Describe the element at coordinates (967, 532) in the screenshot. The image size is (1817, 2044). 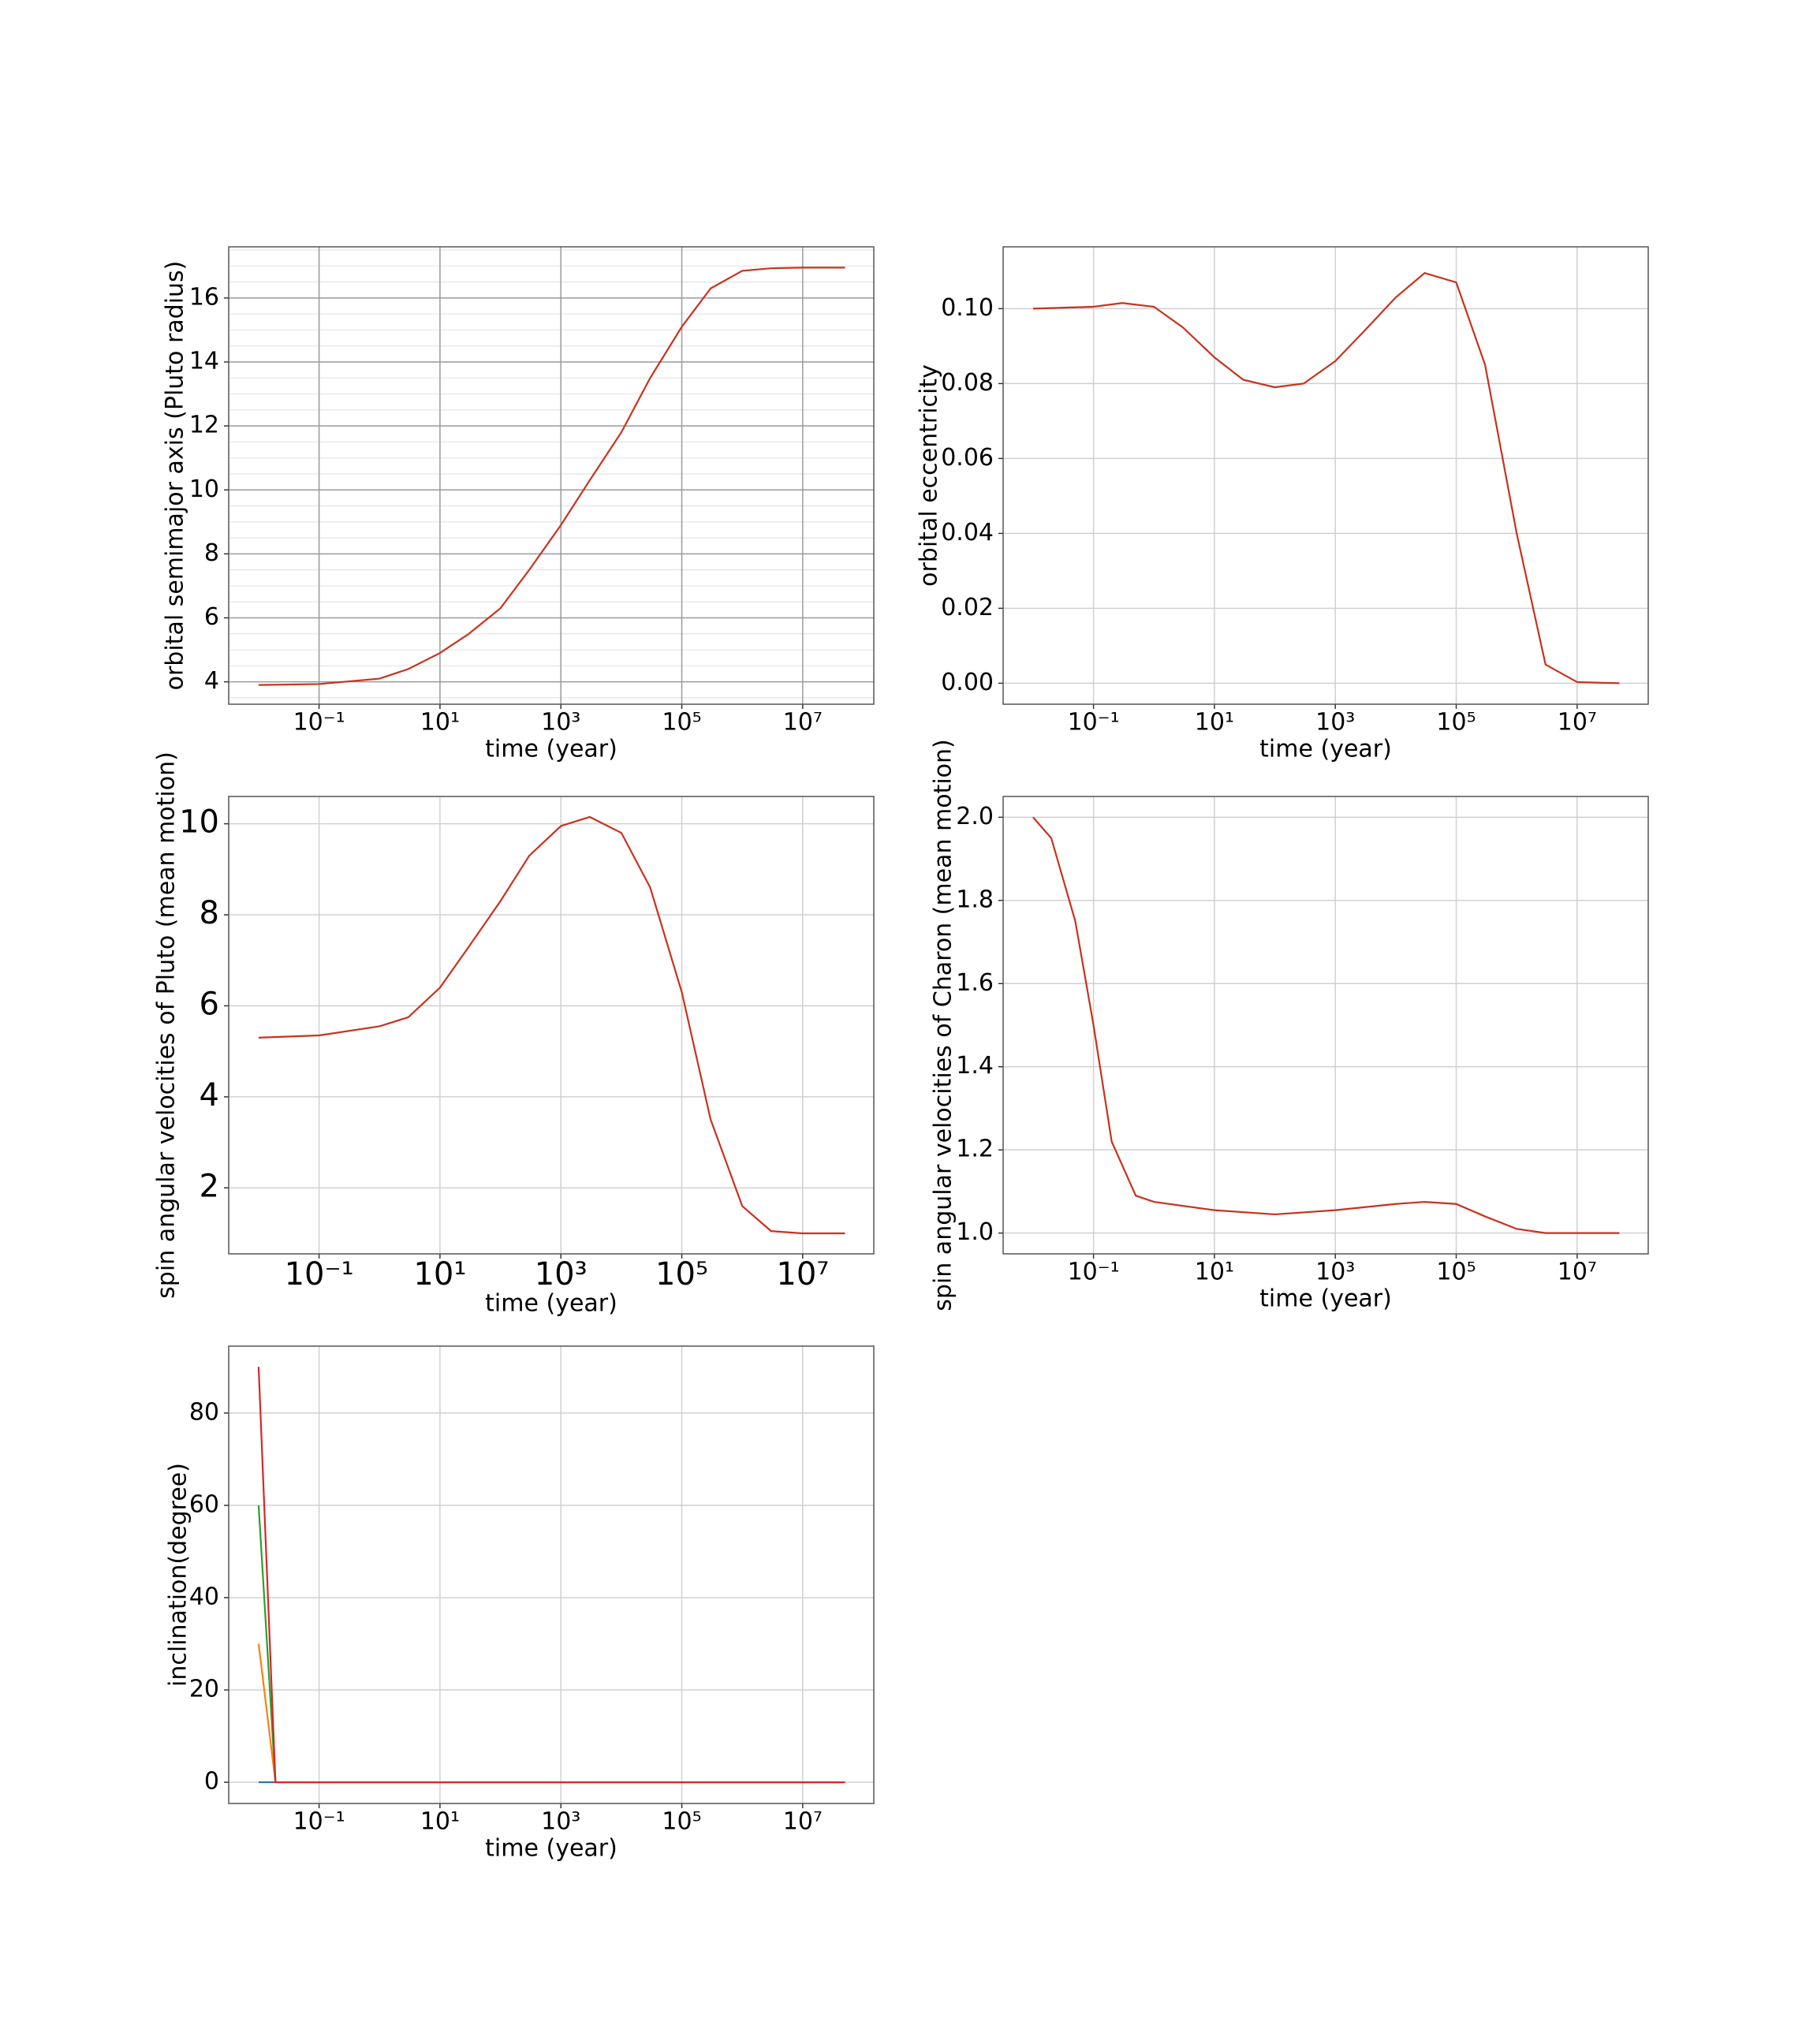
I see `y-tick-label: 0.04` at that location.